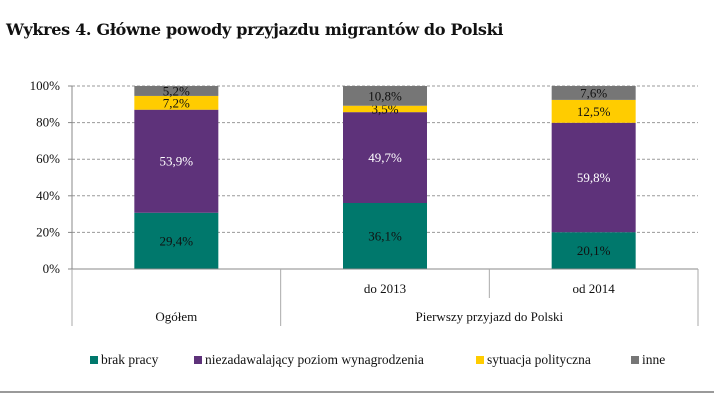  I want to click on data-label: 7,2%, so click(176, 102).